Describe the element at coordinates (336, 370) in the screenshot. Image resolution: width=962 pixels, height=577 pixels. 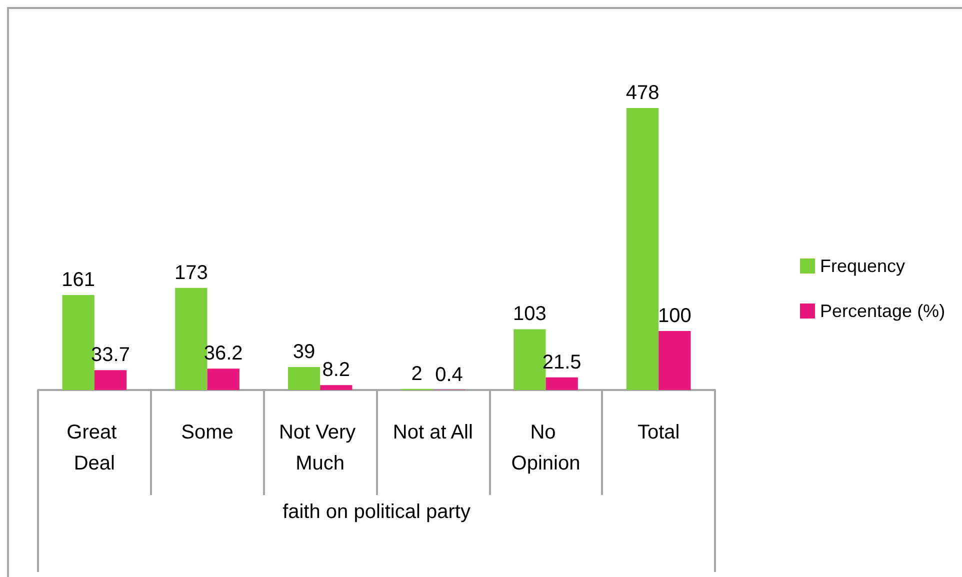
I see `data-label: 8.2` at that location.